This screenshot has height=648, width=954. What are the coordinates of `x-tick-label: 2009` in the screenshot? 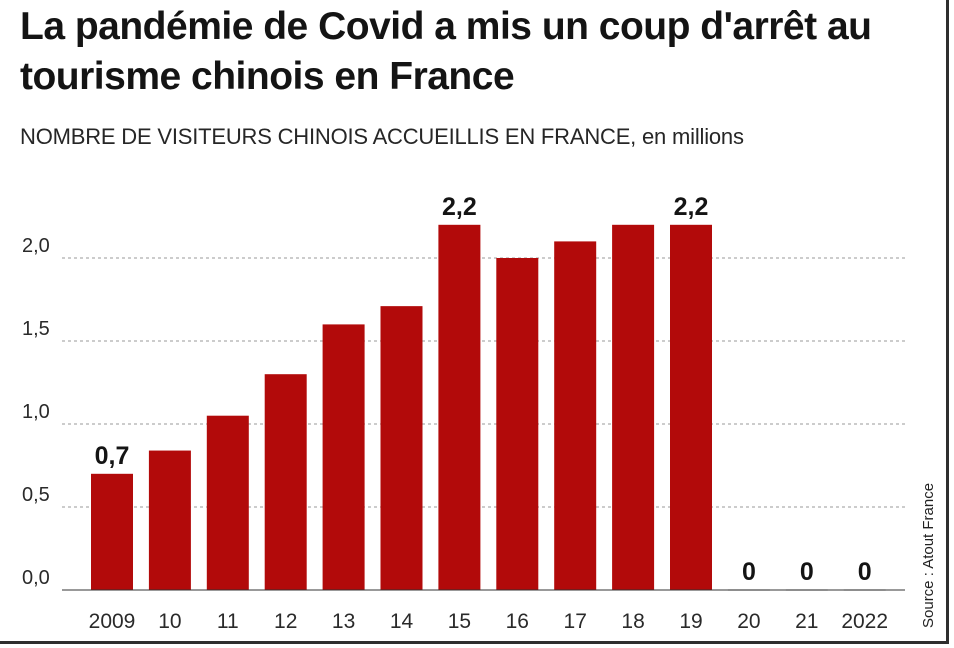 It's located at (112, 621).